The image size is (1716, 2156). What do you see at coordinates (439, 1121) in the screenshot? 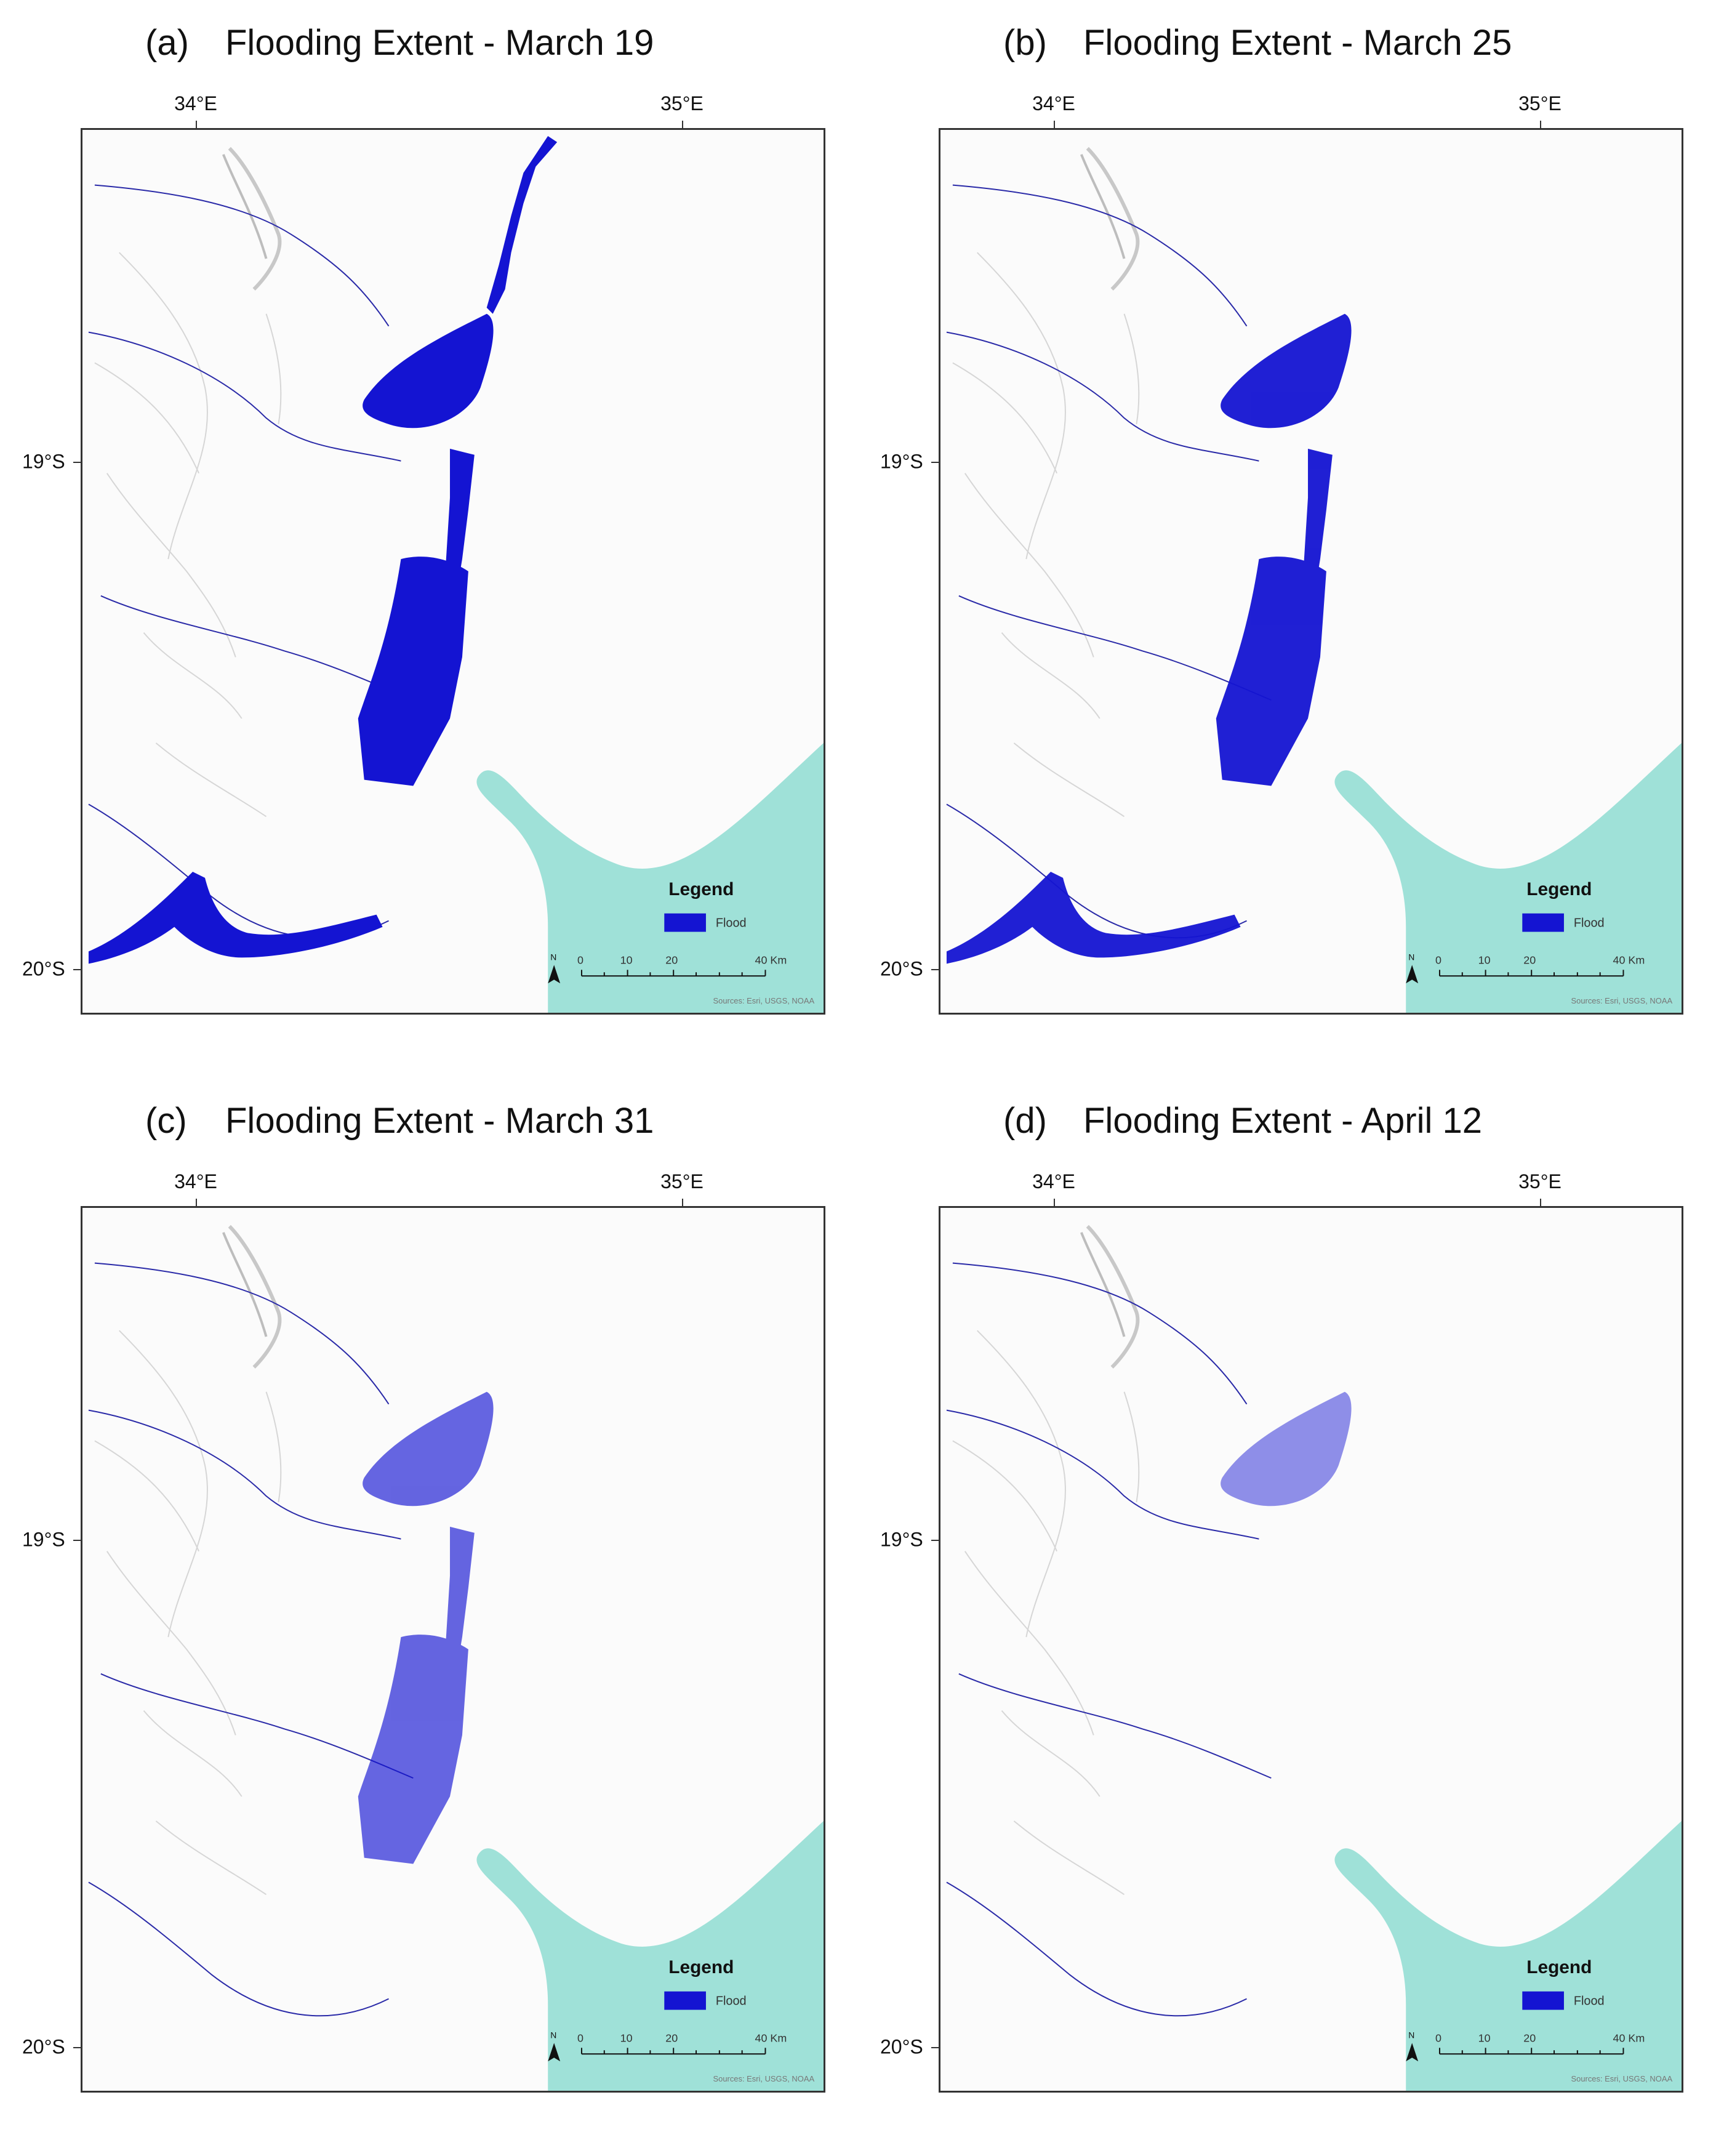
I see `panel-title-text: Flooding Extent - March 31` at bounding box center [439, 1121].